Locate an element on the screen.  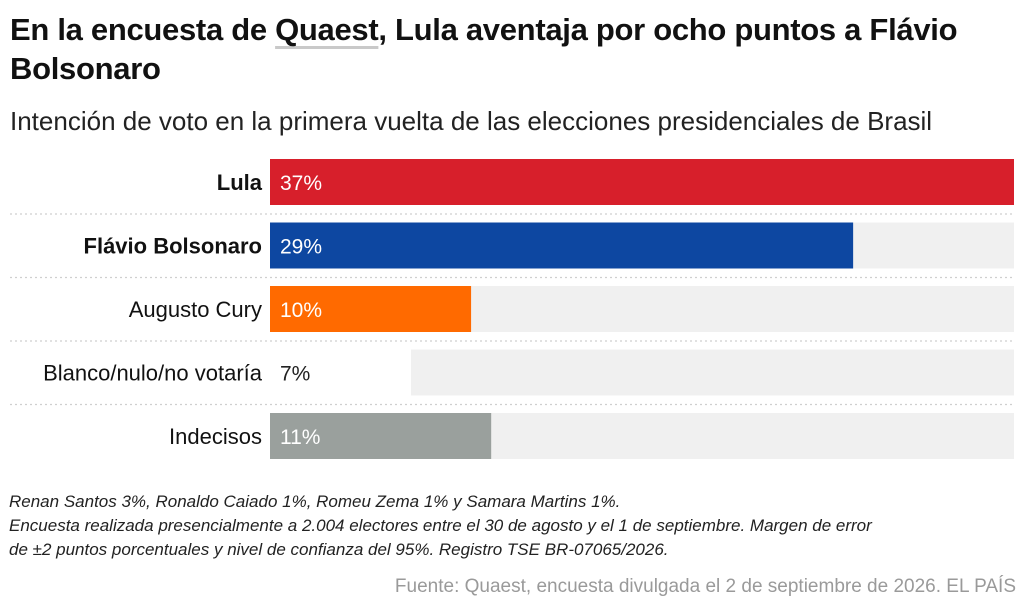
category-label-0: Lula is located at coordinates (240, 182).